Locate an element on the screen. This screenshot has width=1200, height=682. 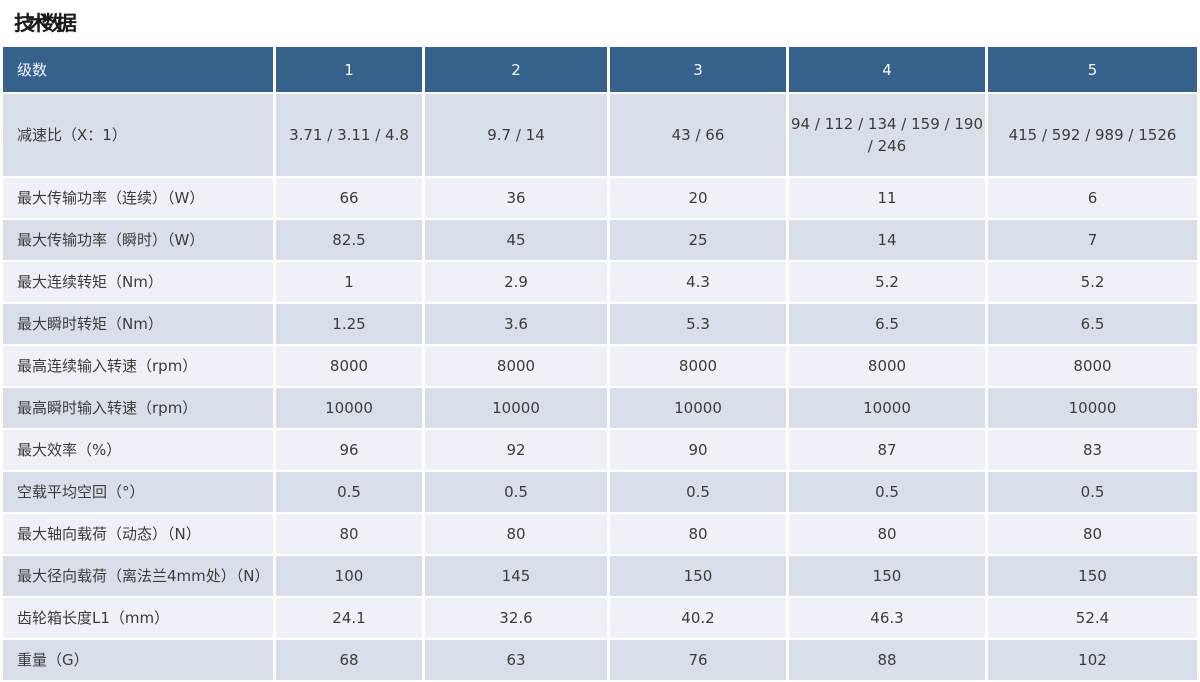
value-cell: 52.4 is located at coordinates (1092, 618).